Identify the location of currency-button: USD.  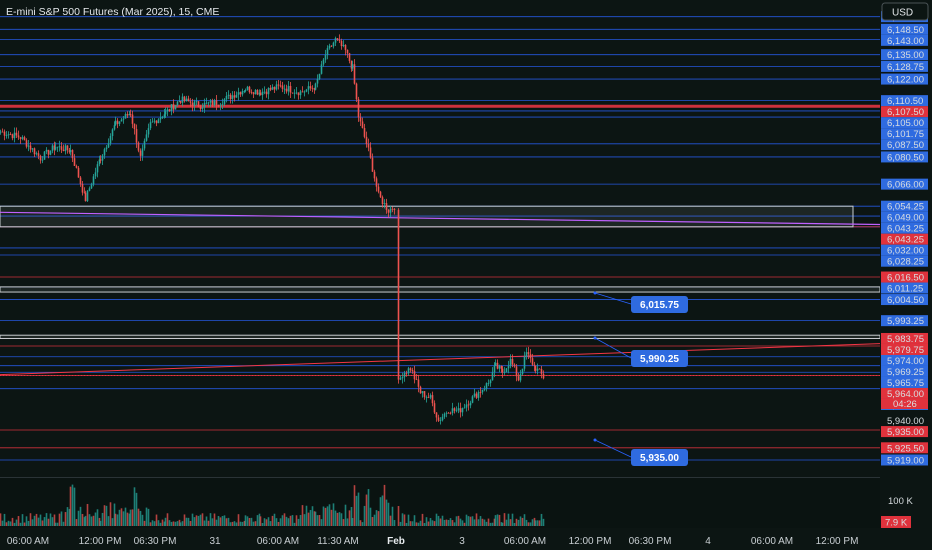
(905, 11).